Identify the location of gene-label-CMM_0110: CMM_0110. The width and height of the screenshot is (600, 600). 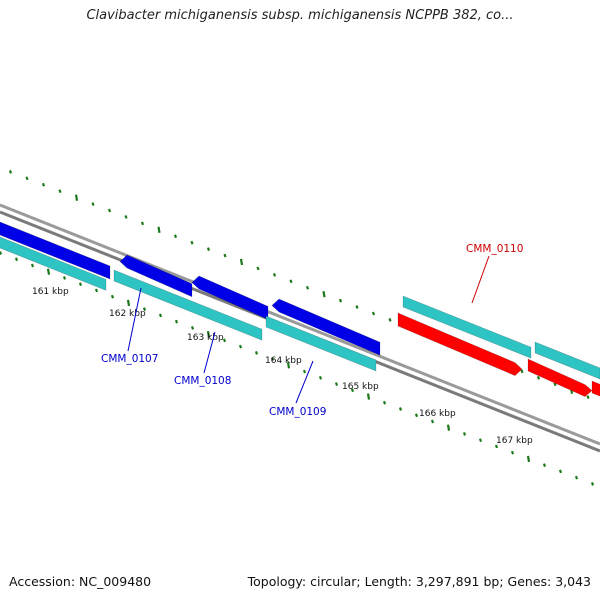
(494, 249).